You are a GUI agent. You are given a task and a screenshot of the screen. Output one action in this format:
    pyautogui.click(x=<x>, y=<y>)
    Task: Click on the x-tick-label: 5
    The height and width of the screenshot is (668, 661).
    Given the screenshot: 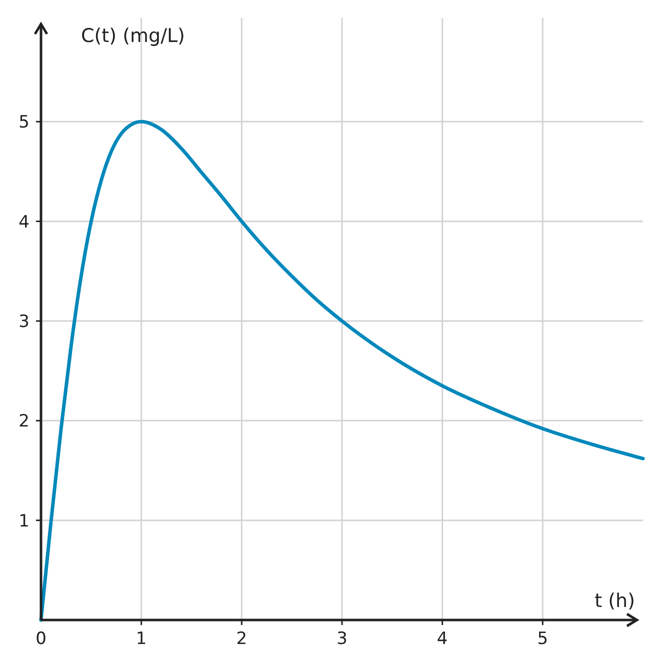 What is the action you would take?
    pyautogui.click(x=542, y=639)
    